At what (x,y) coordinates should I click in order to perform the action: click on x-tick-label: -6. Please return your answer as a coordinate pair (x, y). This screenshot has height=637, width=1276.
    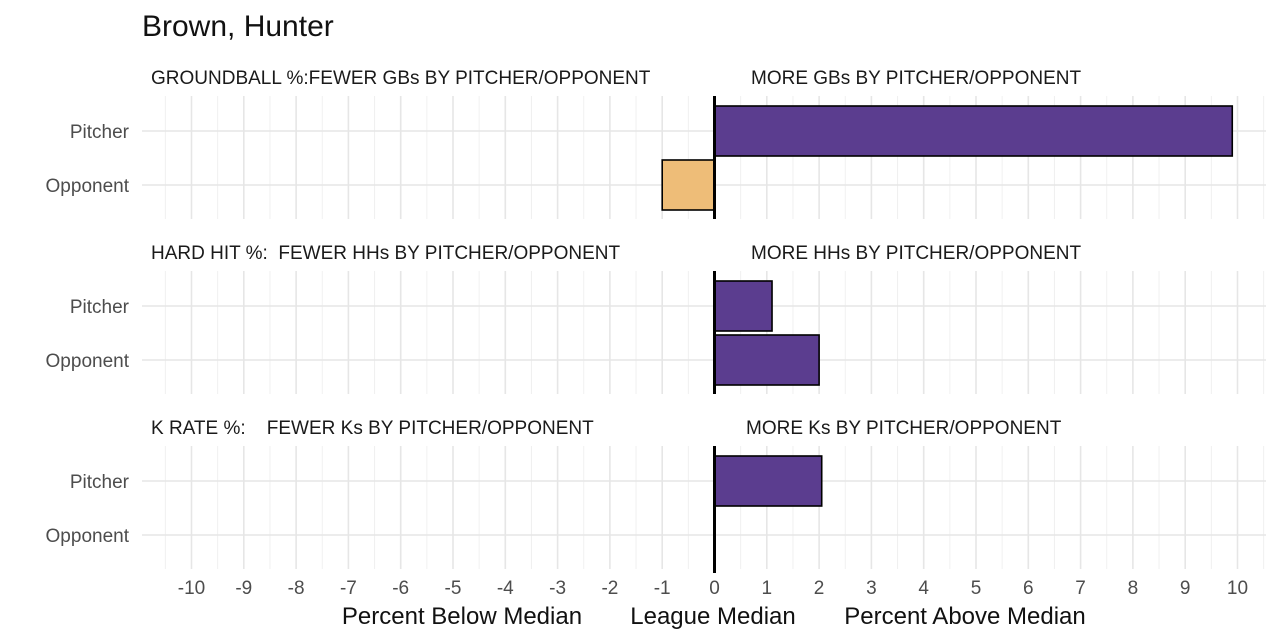
    Looking at the image, I should click on (400, 588).